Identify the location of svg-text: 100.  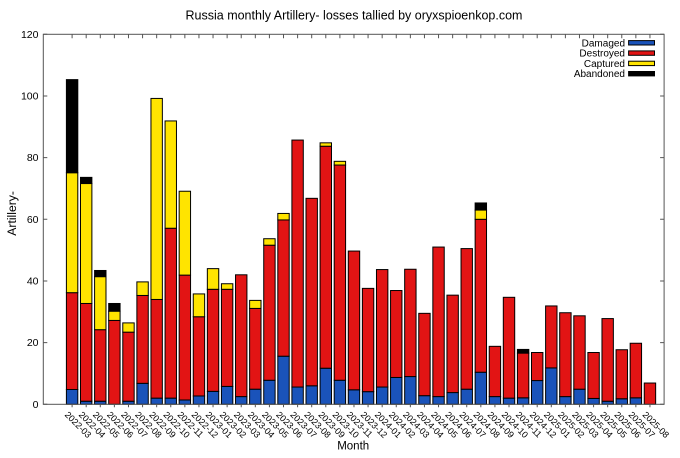
(30, 96).